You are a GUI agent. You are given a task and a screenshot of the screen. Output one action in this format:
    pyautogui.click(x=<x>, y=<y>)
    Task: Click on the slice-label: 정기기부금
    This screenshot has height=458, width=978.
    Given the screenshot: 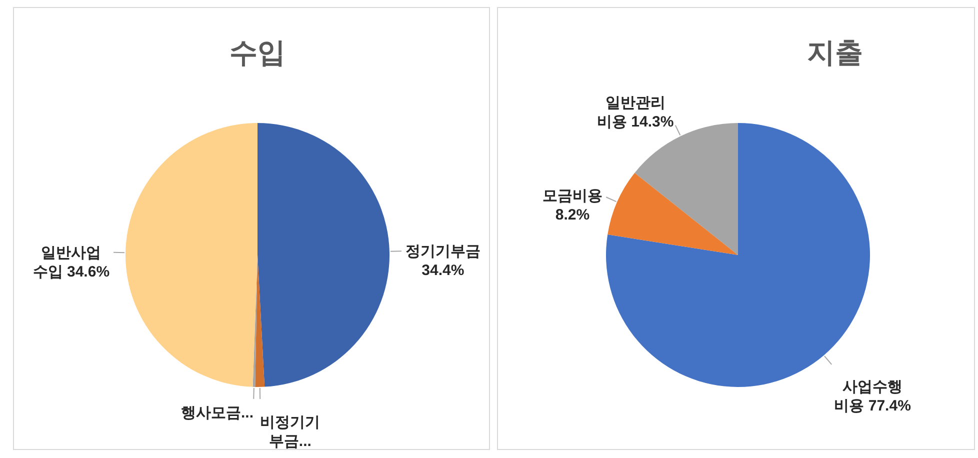 What is the action you would take?
    pyautogui.click(x=442, y=251)
    